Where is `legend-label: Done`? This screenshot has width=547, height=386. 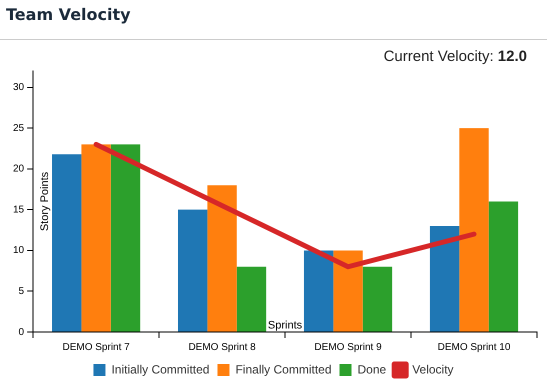 legend-label: Done is located at coordinates (372, 369).